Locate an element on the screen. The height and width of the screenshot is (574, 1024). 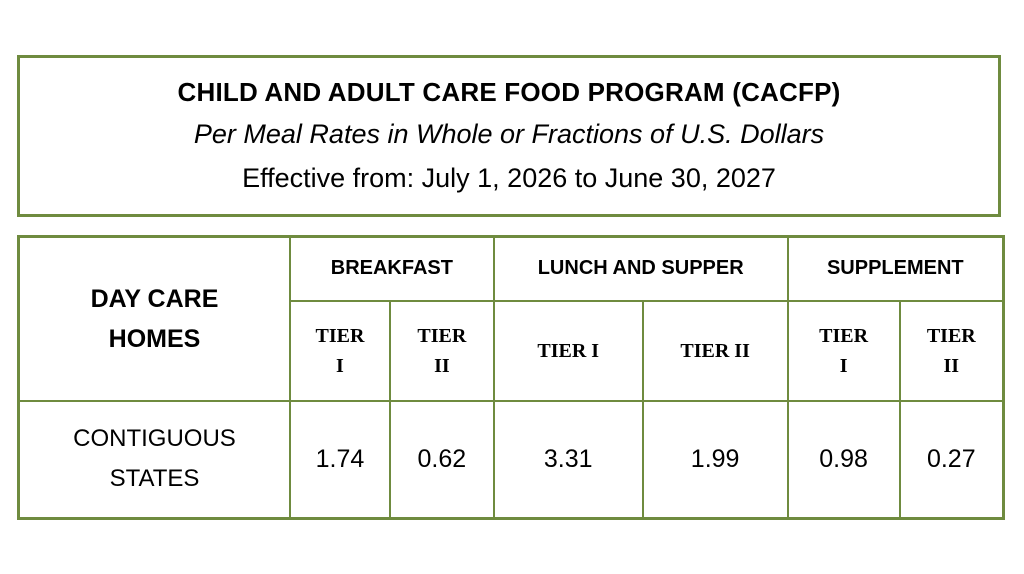
value-cell: 3.31 is located at coordinates (568, 459).